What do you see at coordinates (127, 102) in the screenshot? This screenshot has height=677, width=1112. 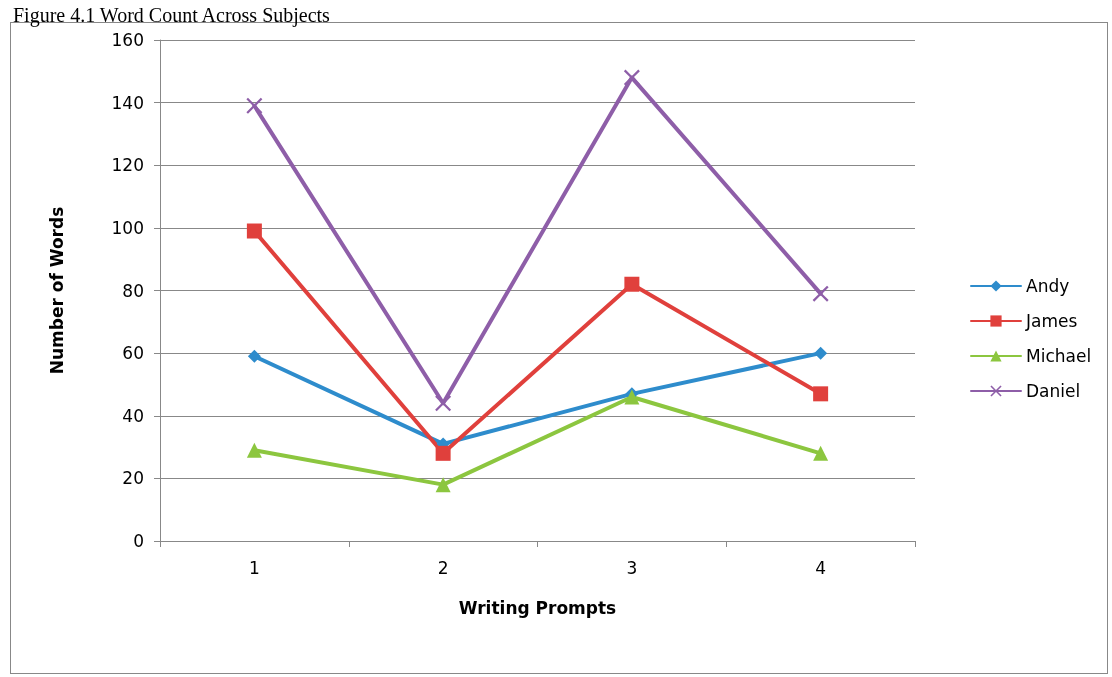 I see `y-tick-label: 140` at bounding box center [127, 102].